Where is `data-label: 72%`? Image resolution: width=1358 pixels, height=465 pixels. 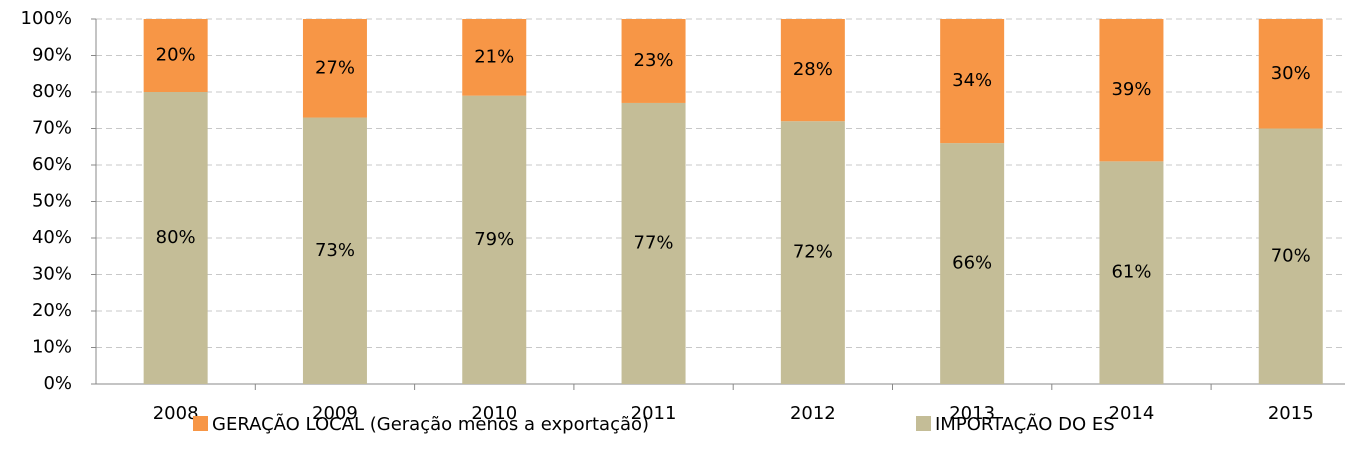 data-label: 72% is located at coordinates (813, 252).